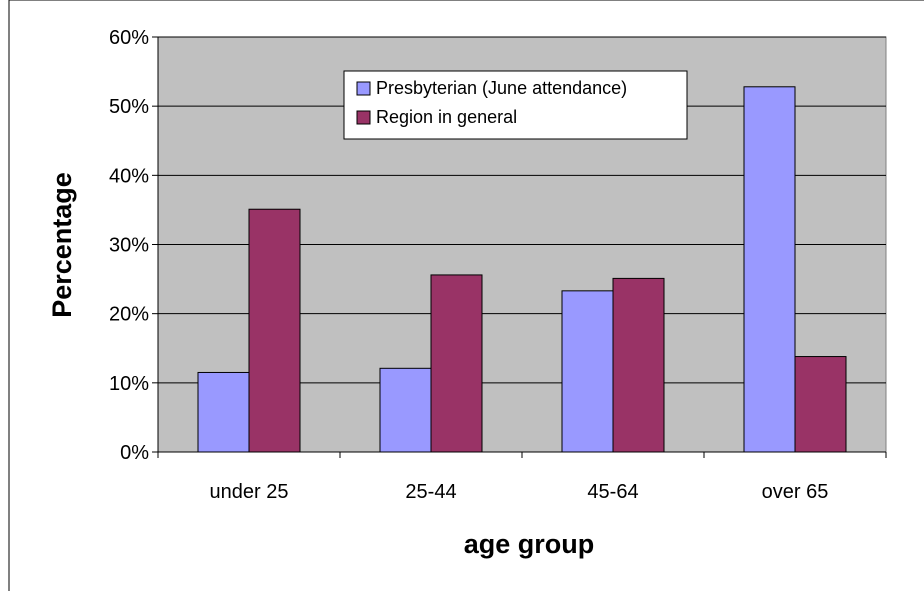  Describe the element at coordinates (129, 38) in the screenshot. I see `y-tick-label: 60%` at that location.